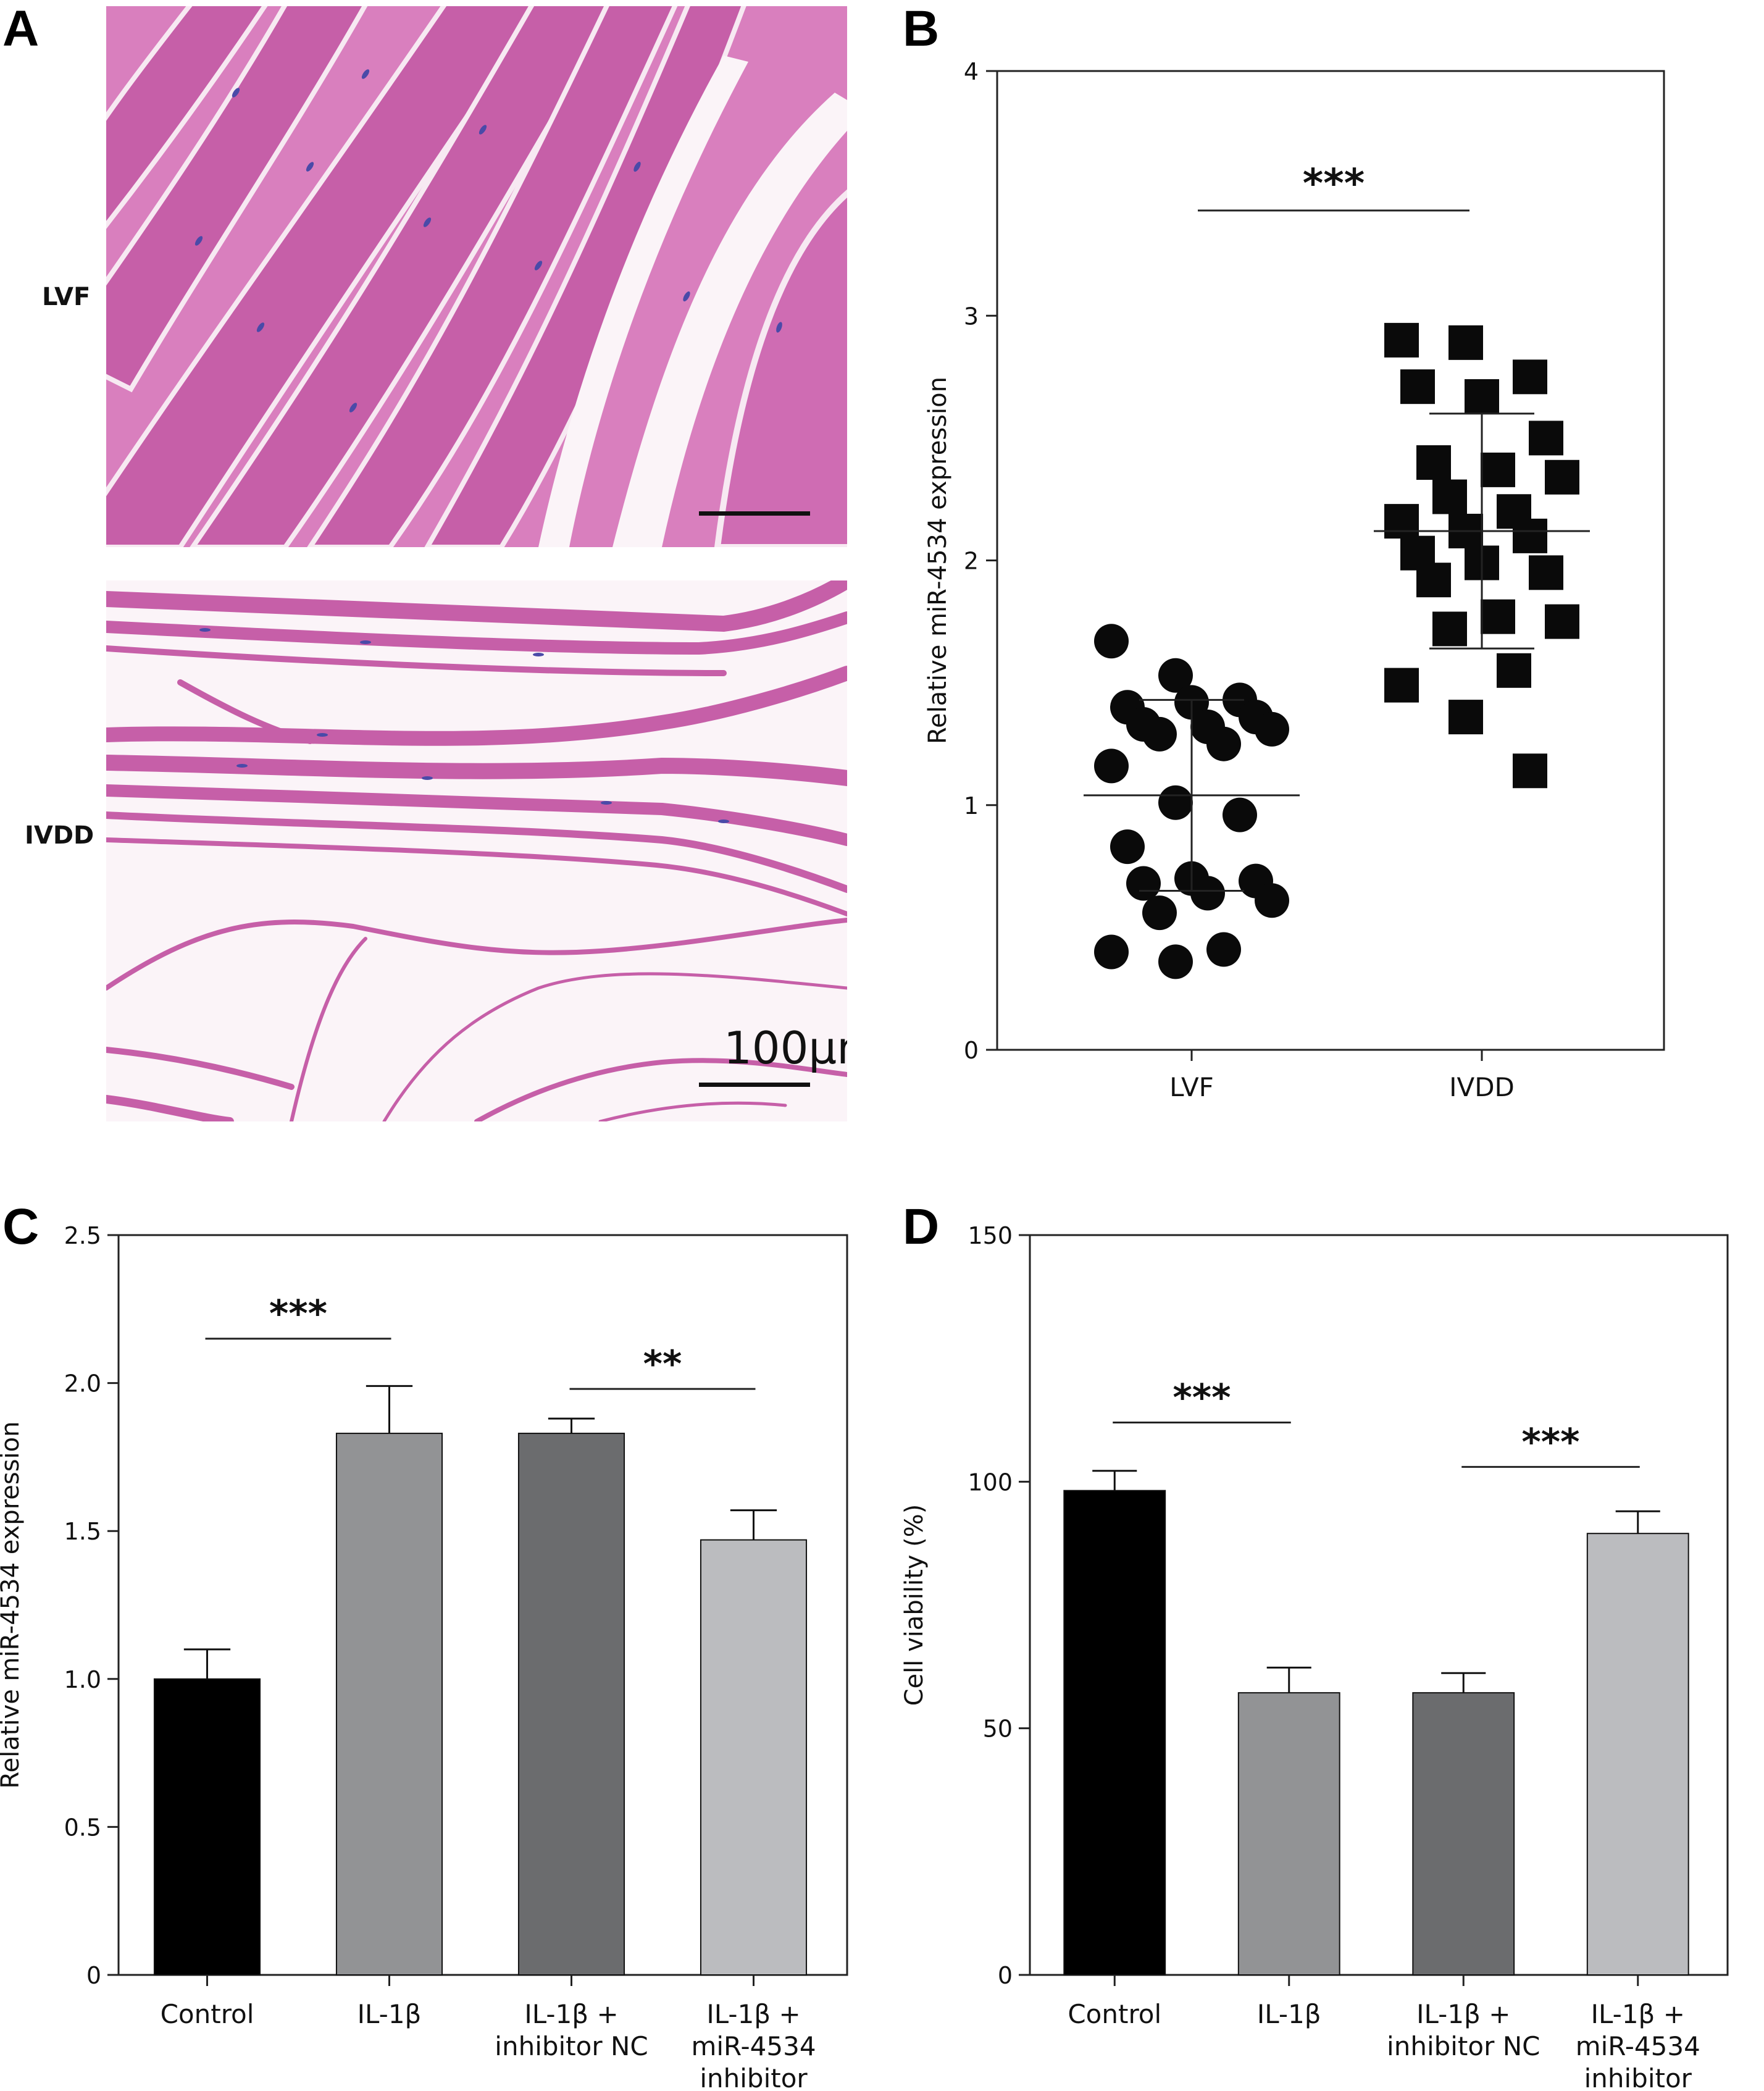 Image resolution: width=1764 pixels, height=2091 pixels. I want to click on y-tick-label: 50, so click(998, 1729).